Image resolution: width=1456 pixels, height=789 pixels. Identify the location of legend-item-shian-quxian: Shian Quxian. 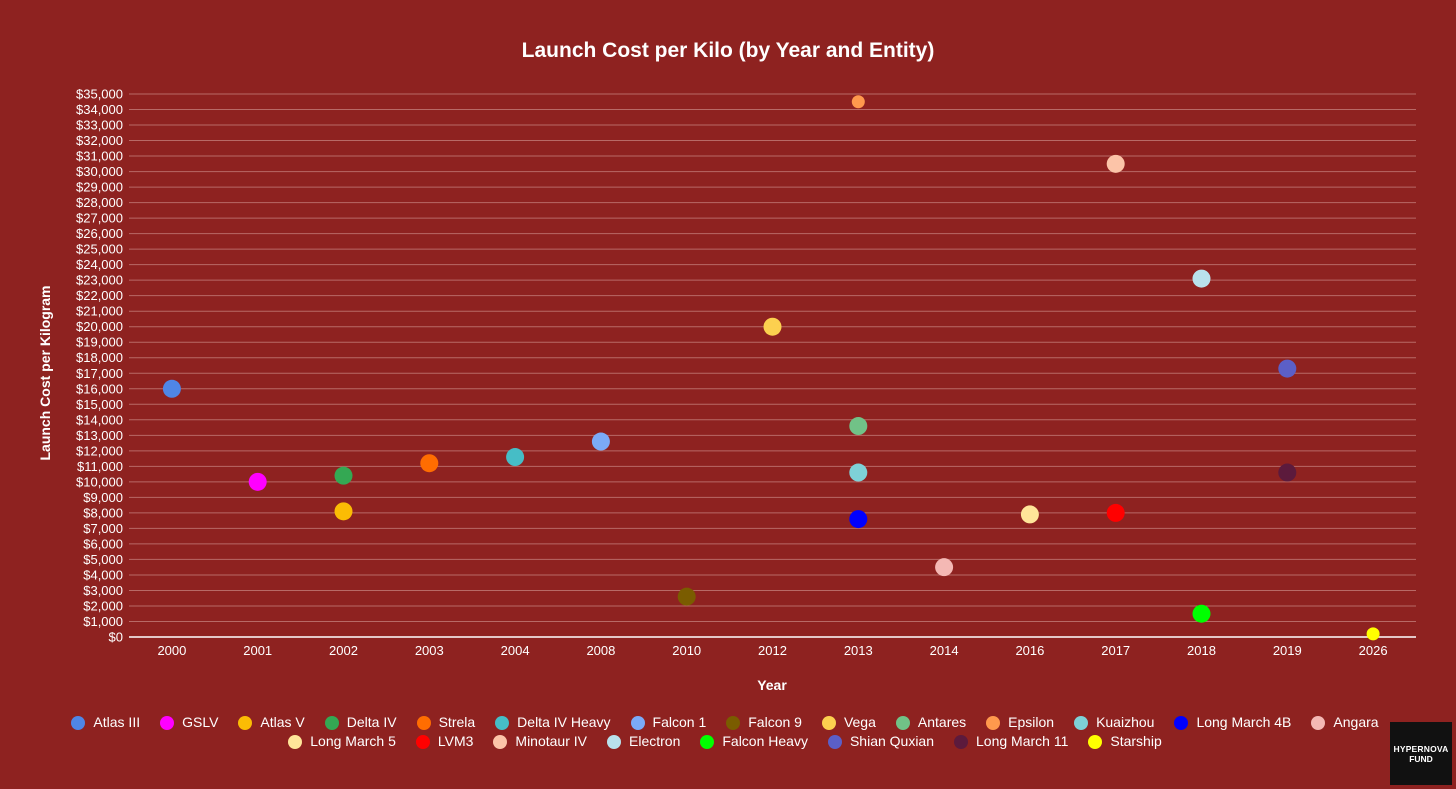
(881, 741).